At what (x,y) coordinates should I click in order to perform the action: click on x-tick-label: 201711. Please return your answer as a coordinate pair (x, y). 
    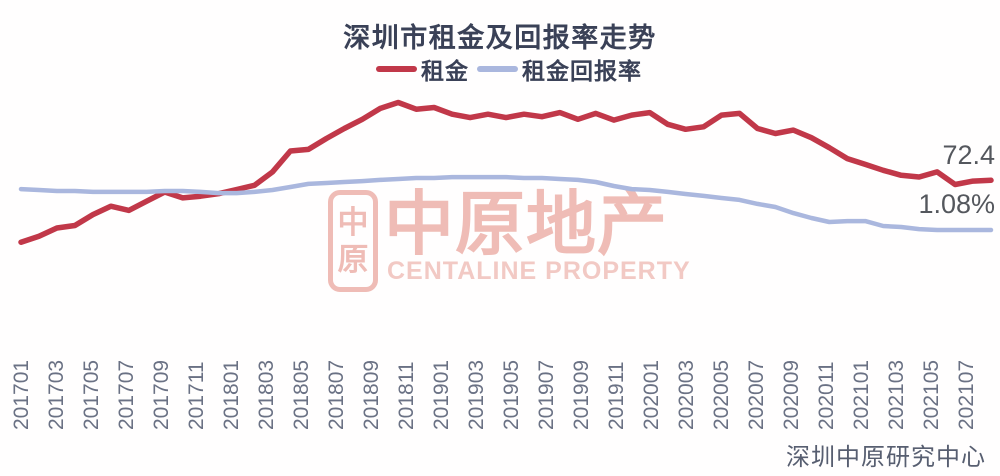
    Looking at the image, I should click on (196, 395).